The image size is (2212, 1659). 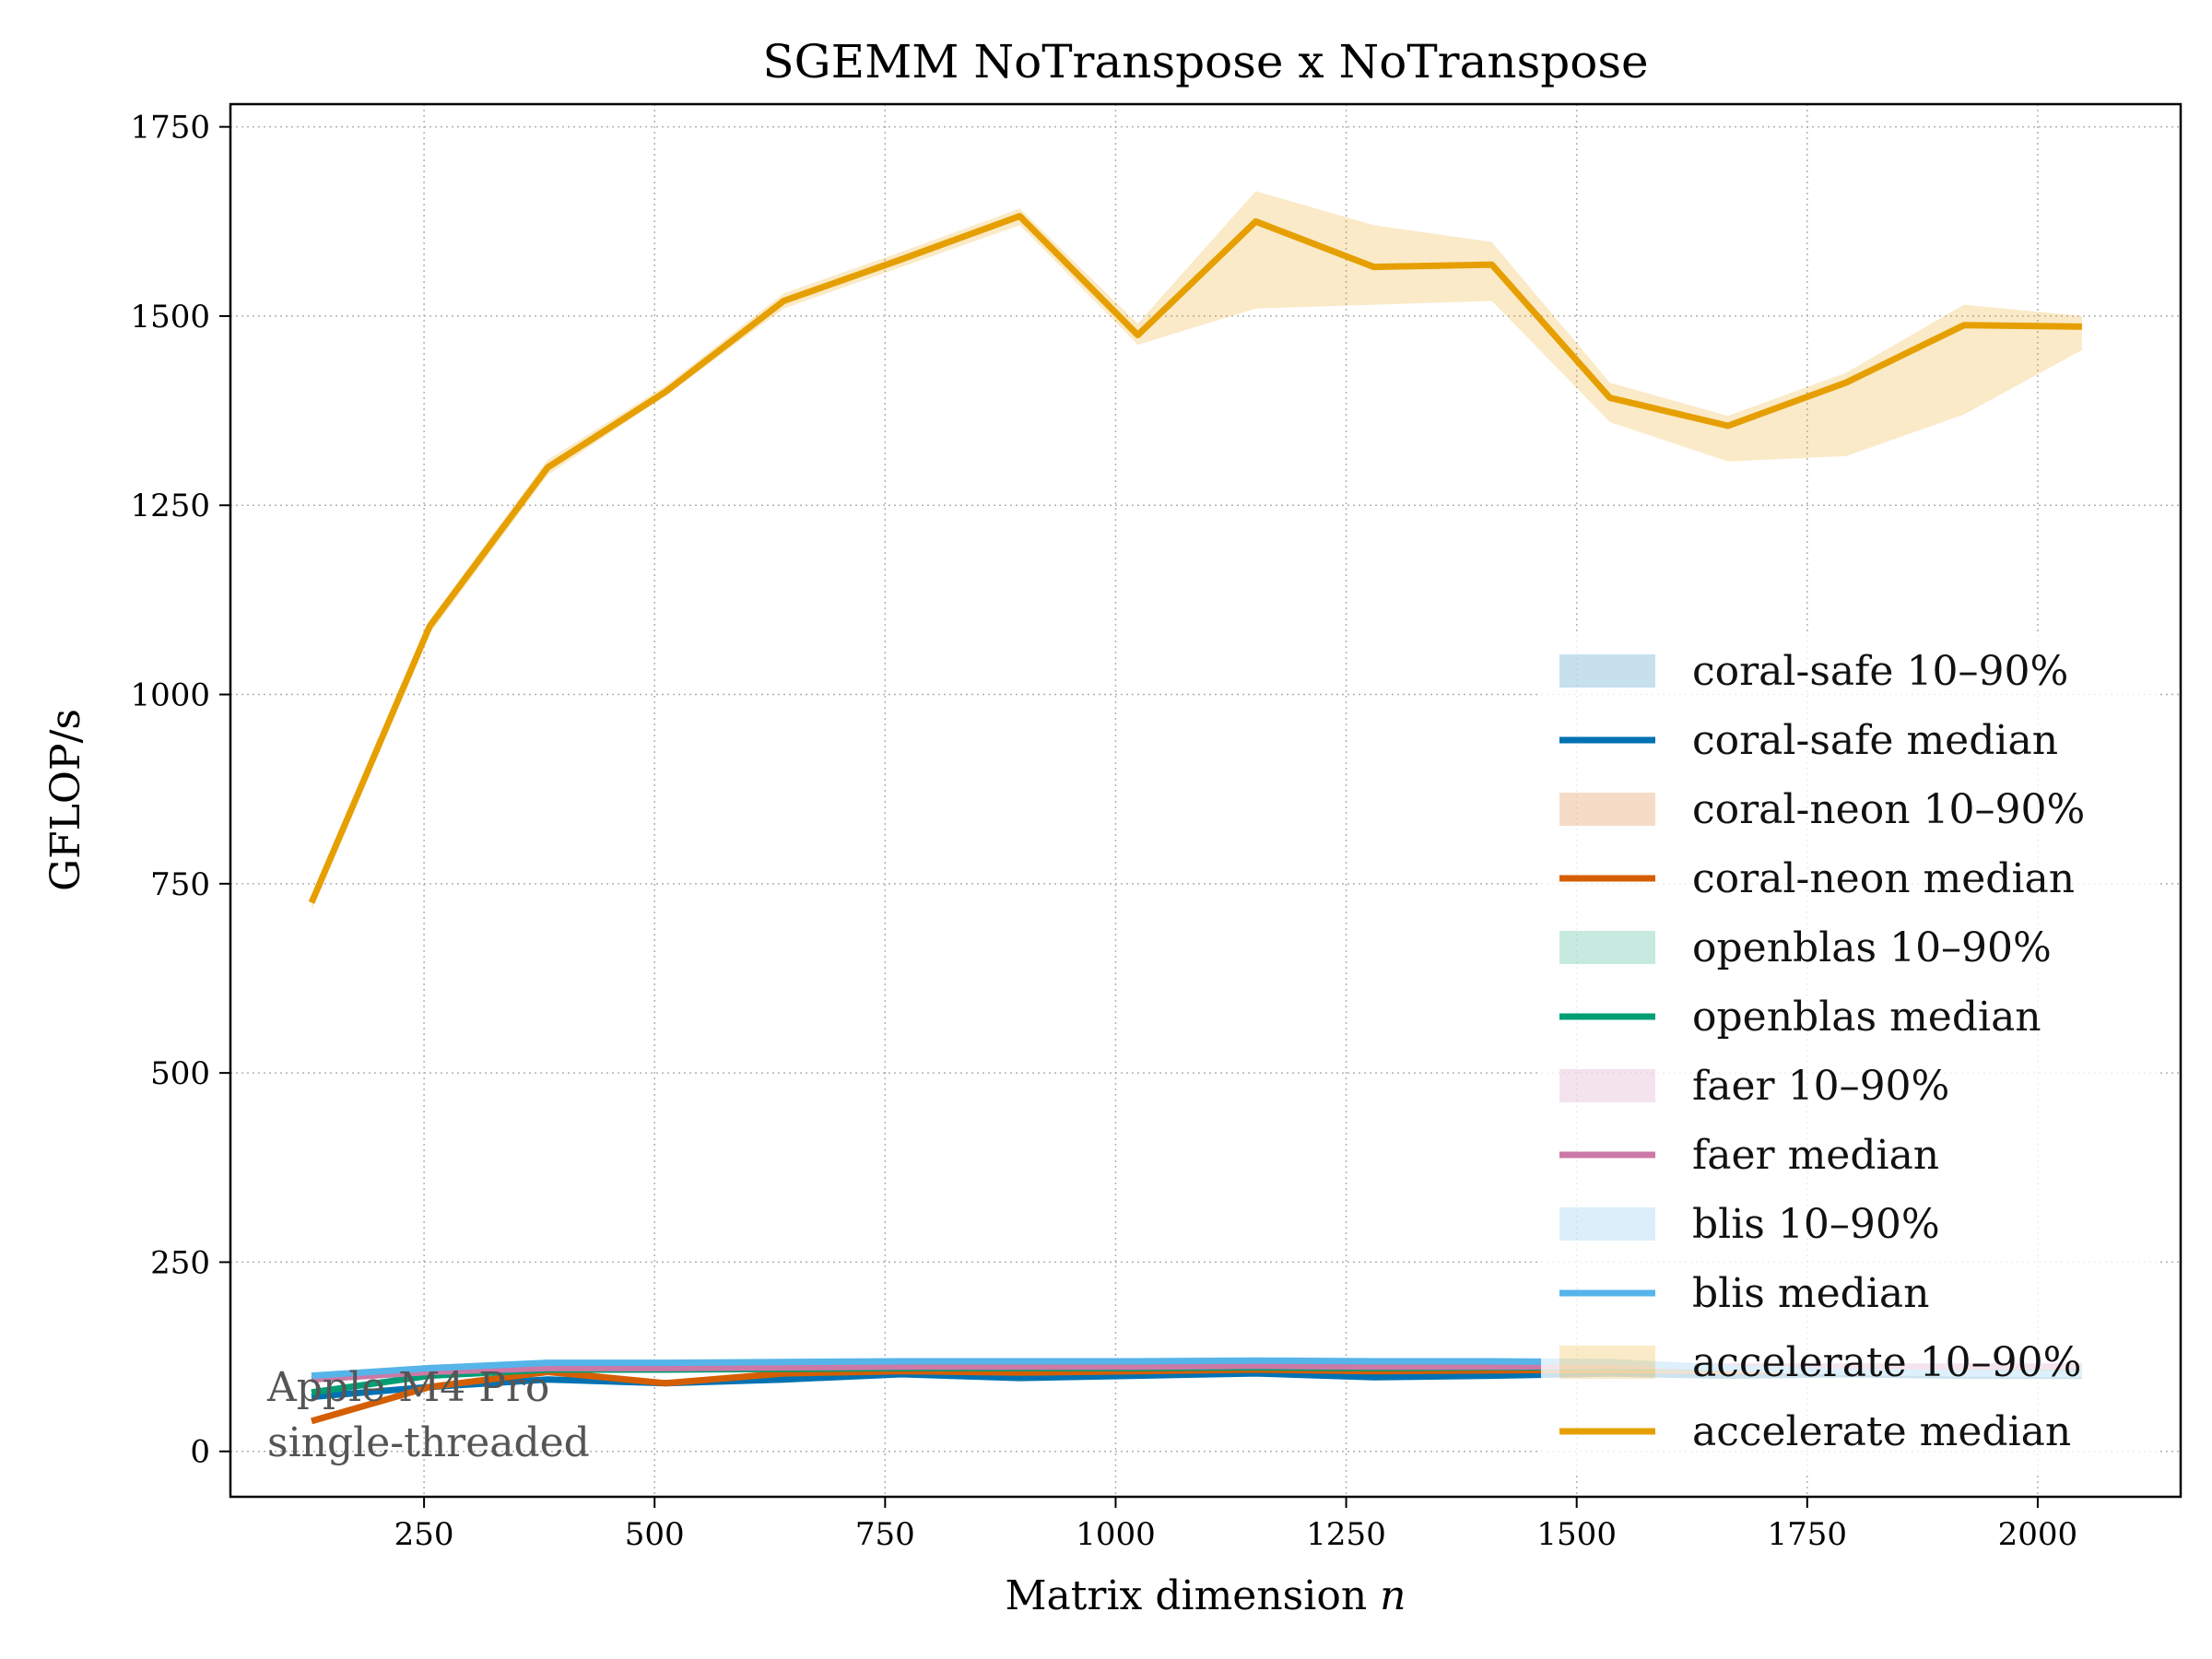 What do you see at coordinates (1607, 1362) in the screenshot?
I see `accelerate-band-legend-swatch` at bounding box center [1607, 1362].